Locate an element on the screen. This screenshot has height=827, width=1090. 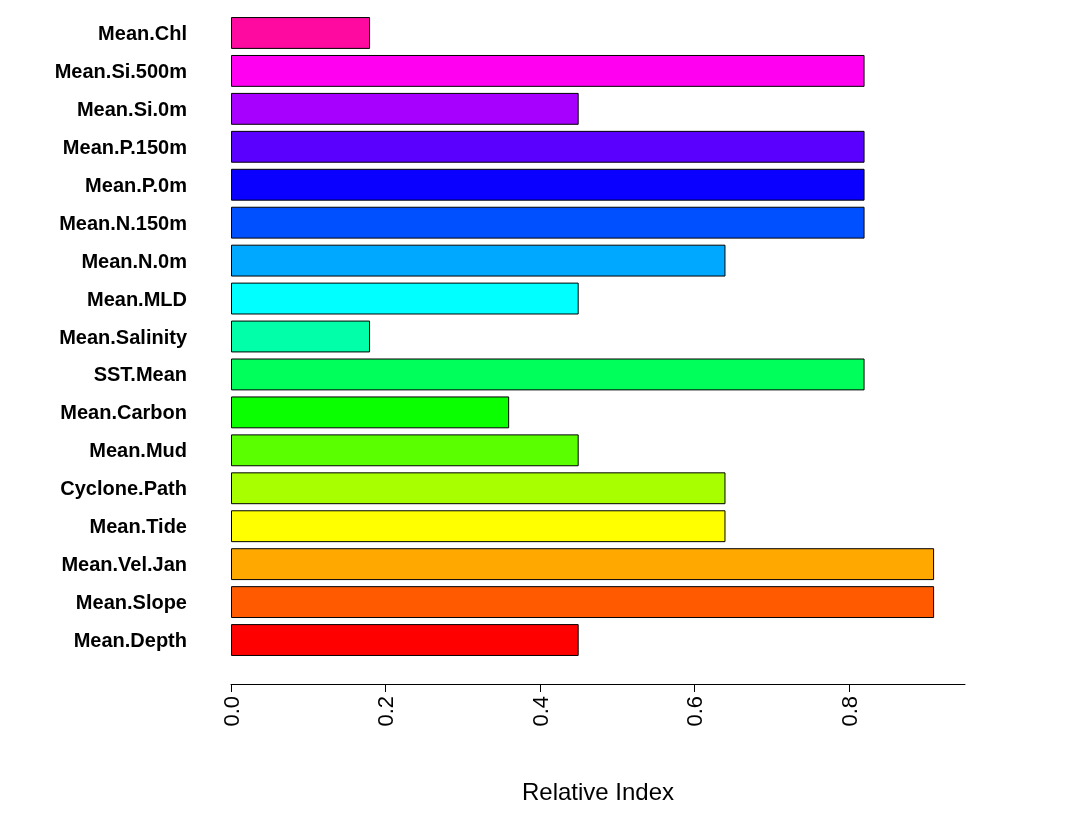
y-tick-label: Mean.MLD is located at coordinates (137, 298).